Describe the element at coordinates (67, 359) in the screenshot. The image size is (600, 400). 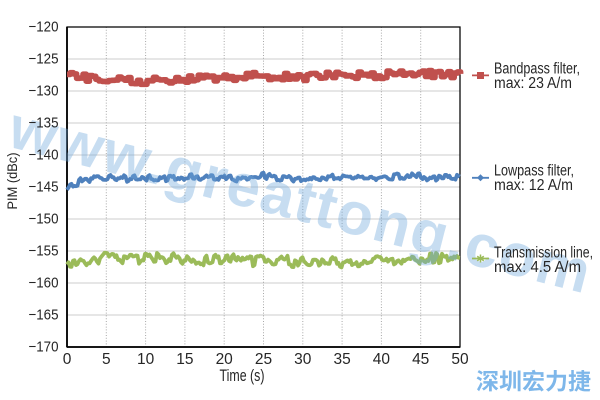
I see `svg-text: 0` at that location.